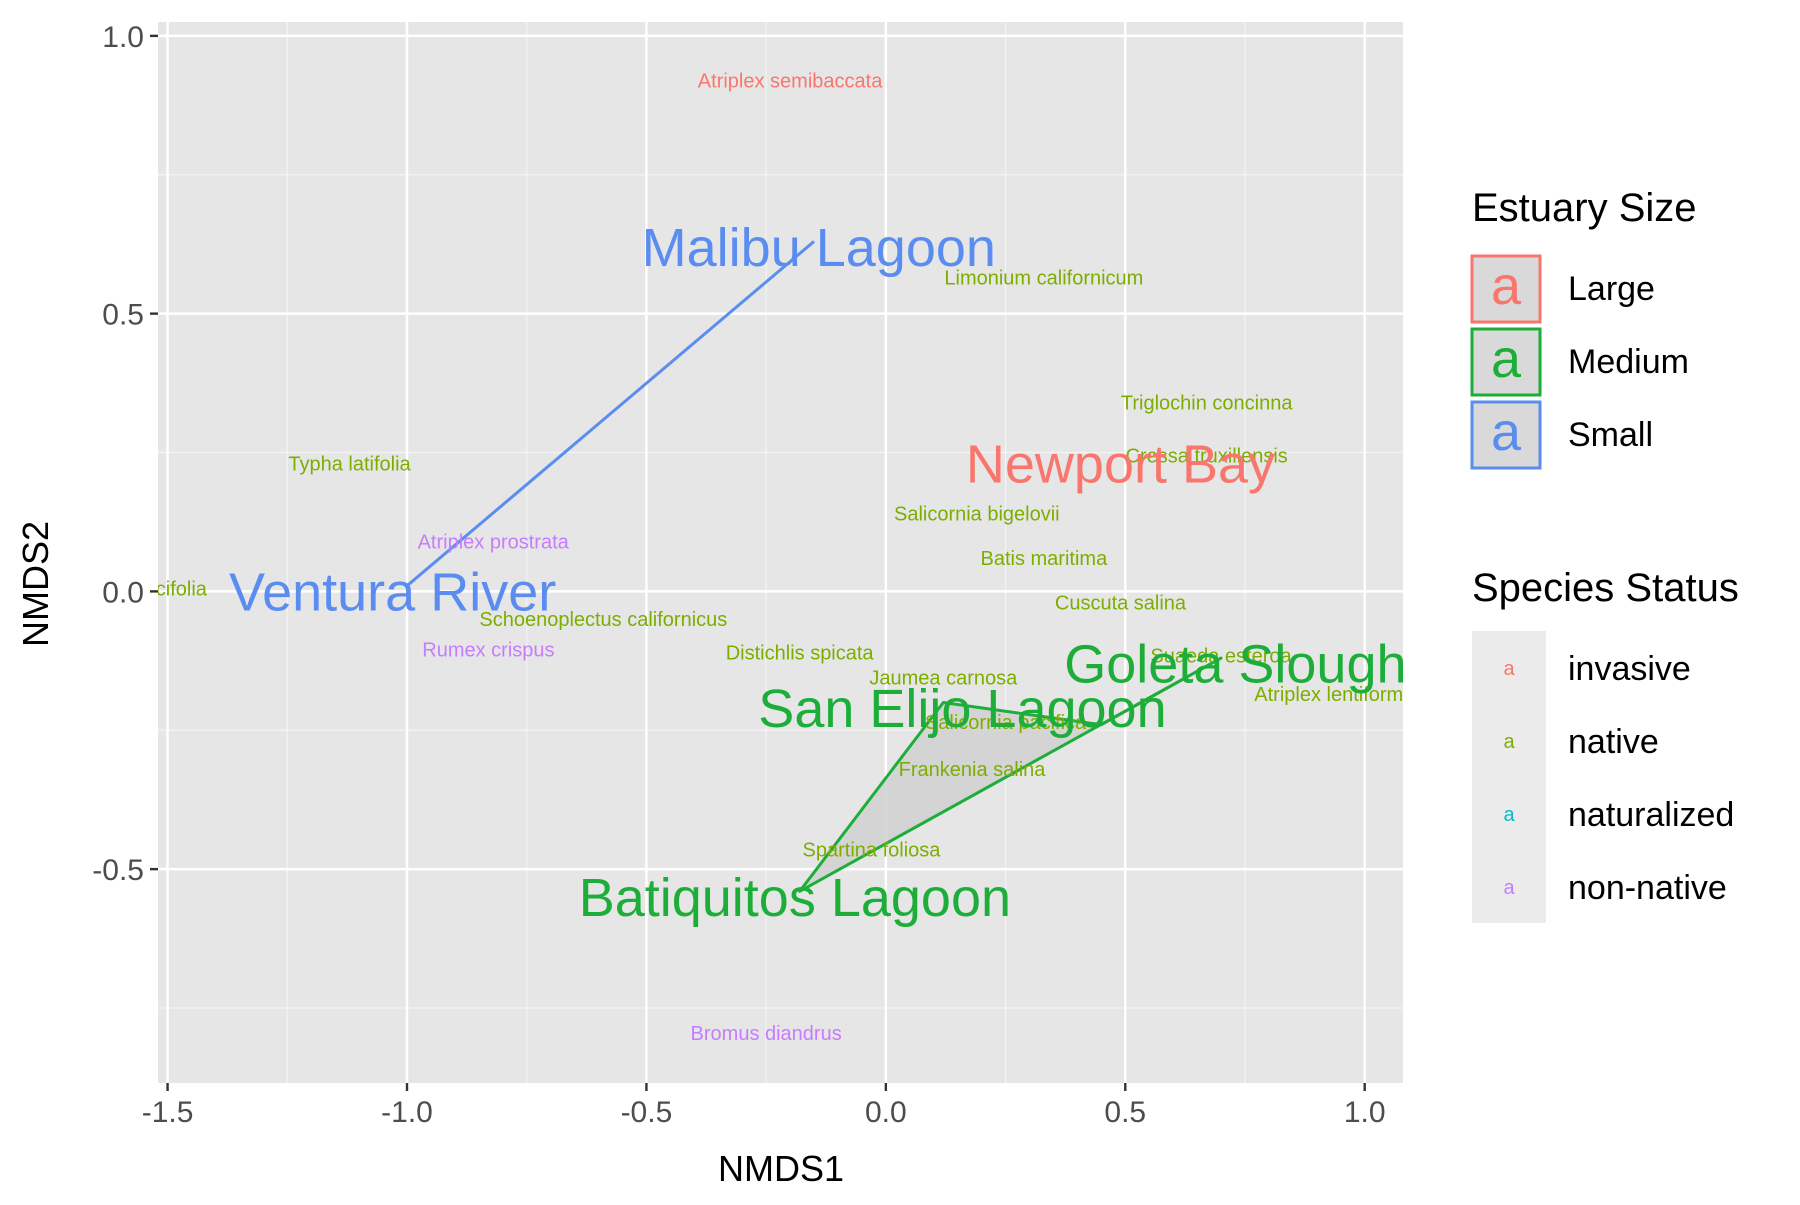  What do you see at coordinates (1221, 656) in the screenshot?
I see `species-label: Suaeda esteroa` at bounding box center [1221, 656].